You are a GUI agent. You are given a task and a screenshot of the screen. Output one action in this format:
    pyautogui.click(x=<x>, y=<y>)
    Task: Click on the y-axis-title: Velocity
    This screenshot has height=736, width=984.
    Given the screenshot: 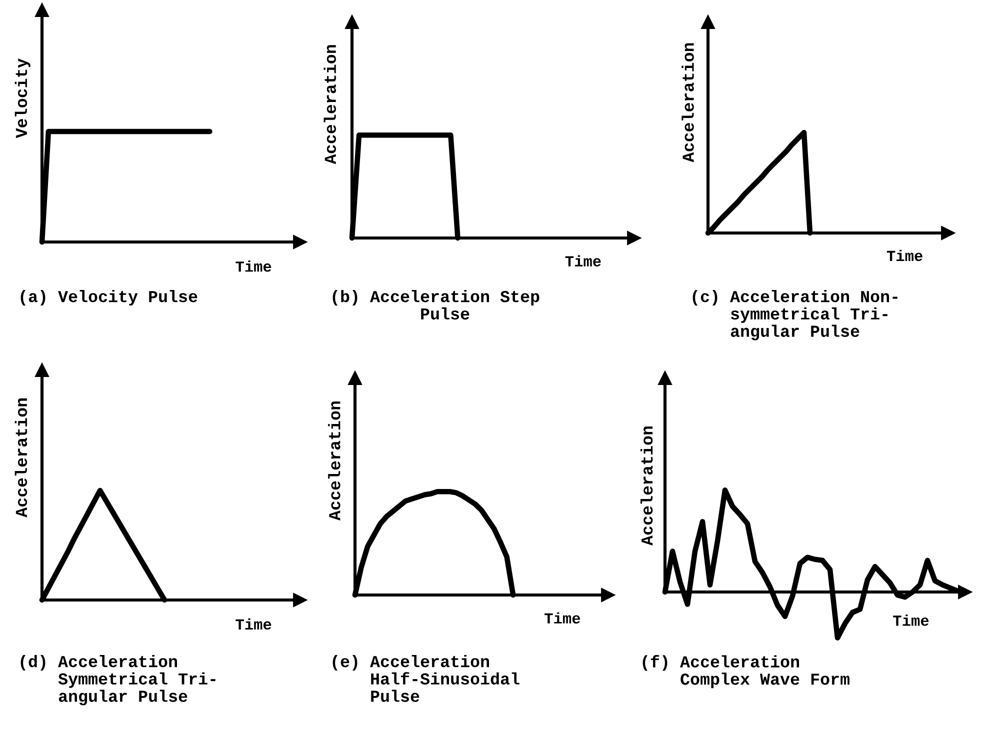 What is the action you would take?
    pyautogui.click(x=22, y=98)
    